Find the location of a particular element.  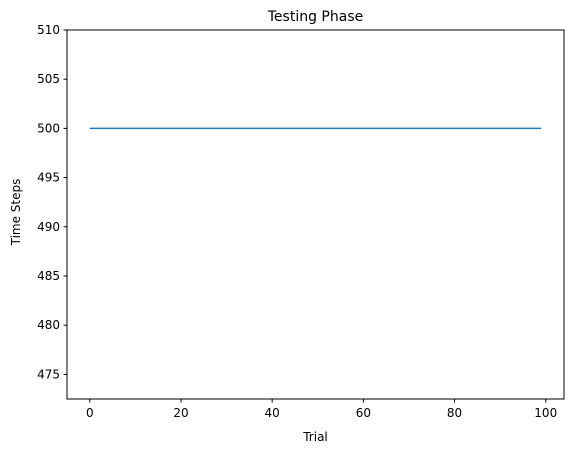

y-axis-label: Time Steps is located at coordinates (16, 213).